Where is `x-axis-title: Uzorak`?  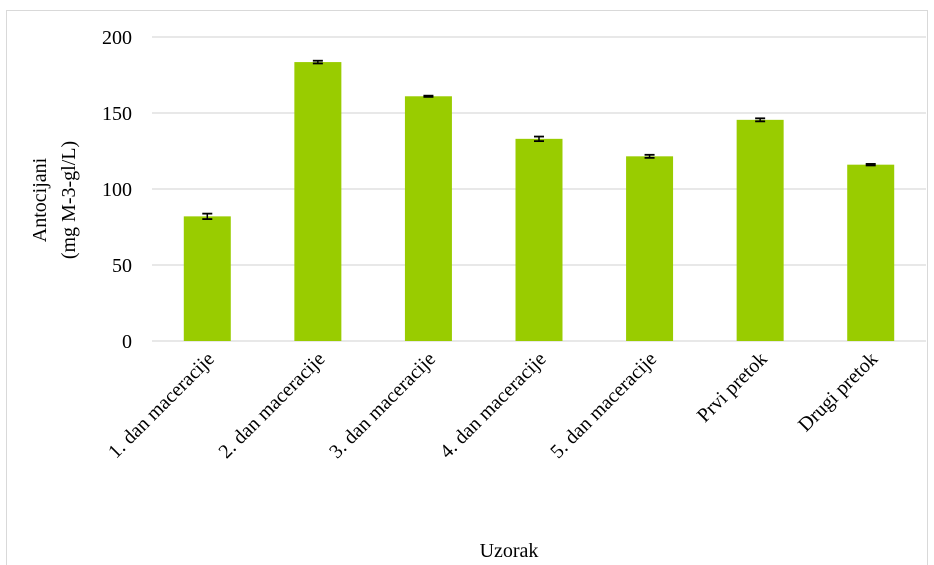 x-axis-title: Uzorak is located at coordinates (509, 551).